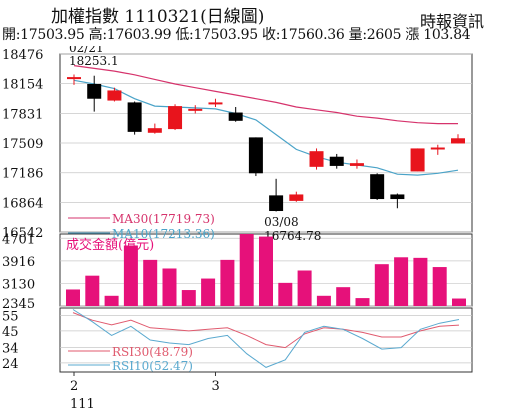 The height and width of the screenshot is (413, 515). I want to click on price-tick-label: 16864, so click(22, 203).